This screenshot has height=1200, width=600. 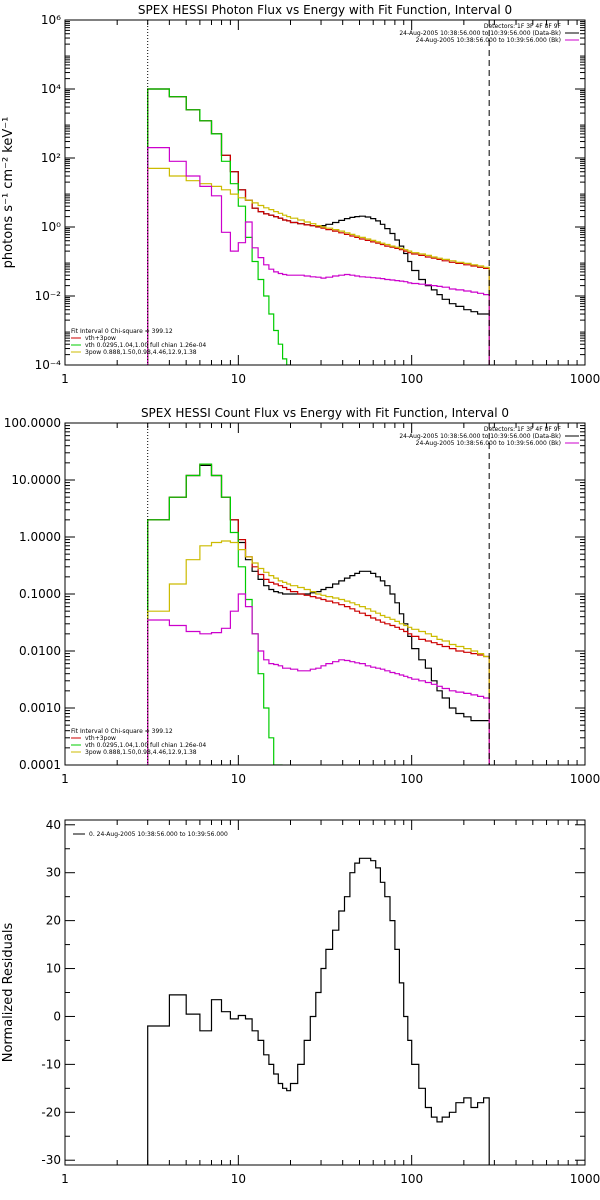 What do you see at coordinates (40, 651) in the screenshot?
I see `y-tick-label: 0.0100` at bounding box center [40, 651].